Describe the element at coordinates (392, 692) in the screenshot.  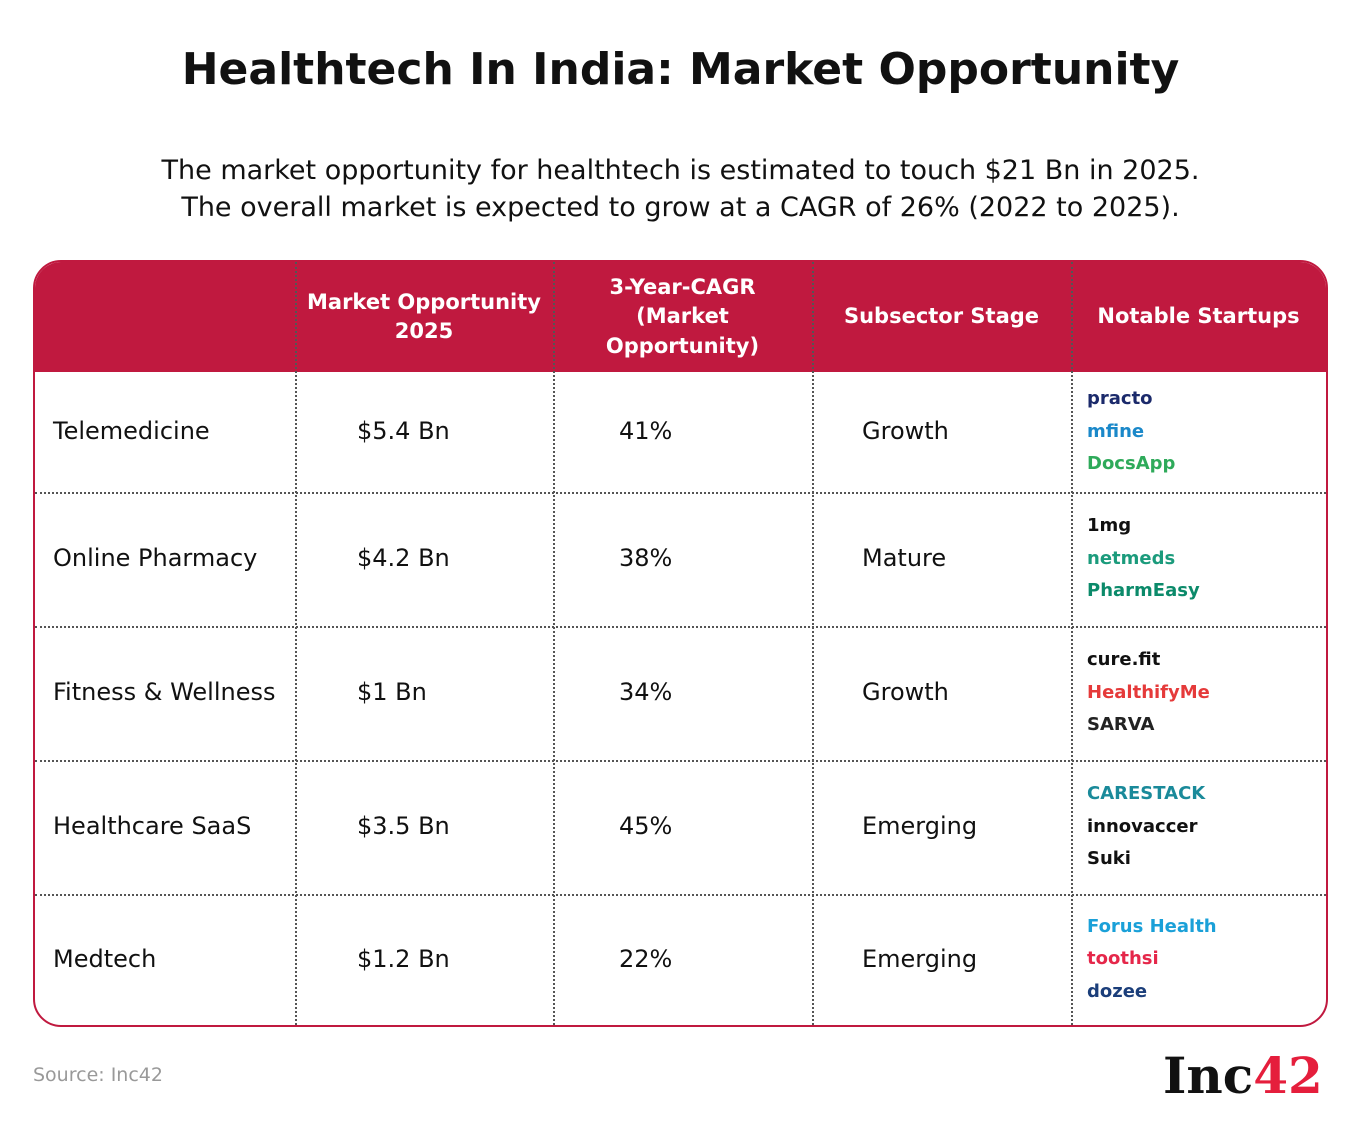
I see `cell: $1 Bn` at that location.